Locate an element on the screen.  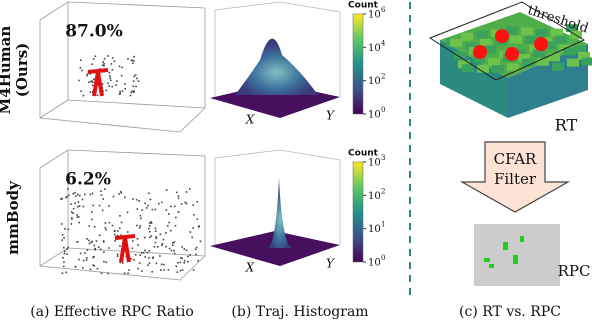
caption: (a) Effective RPC Ratio is located at coordinates (112, 312).